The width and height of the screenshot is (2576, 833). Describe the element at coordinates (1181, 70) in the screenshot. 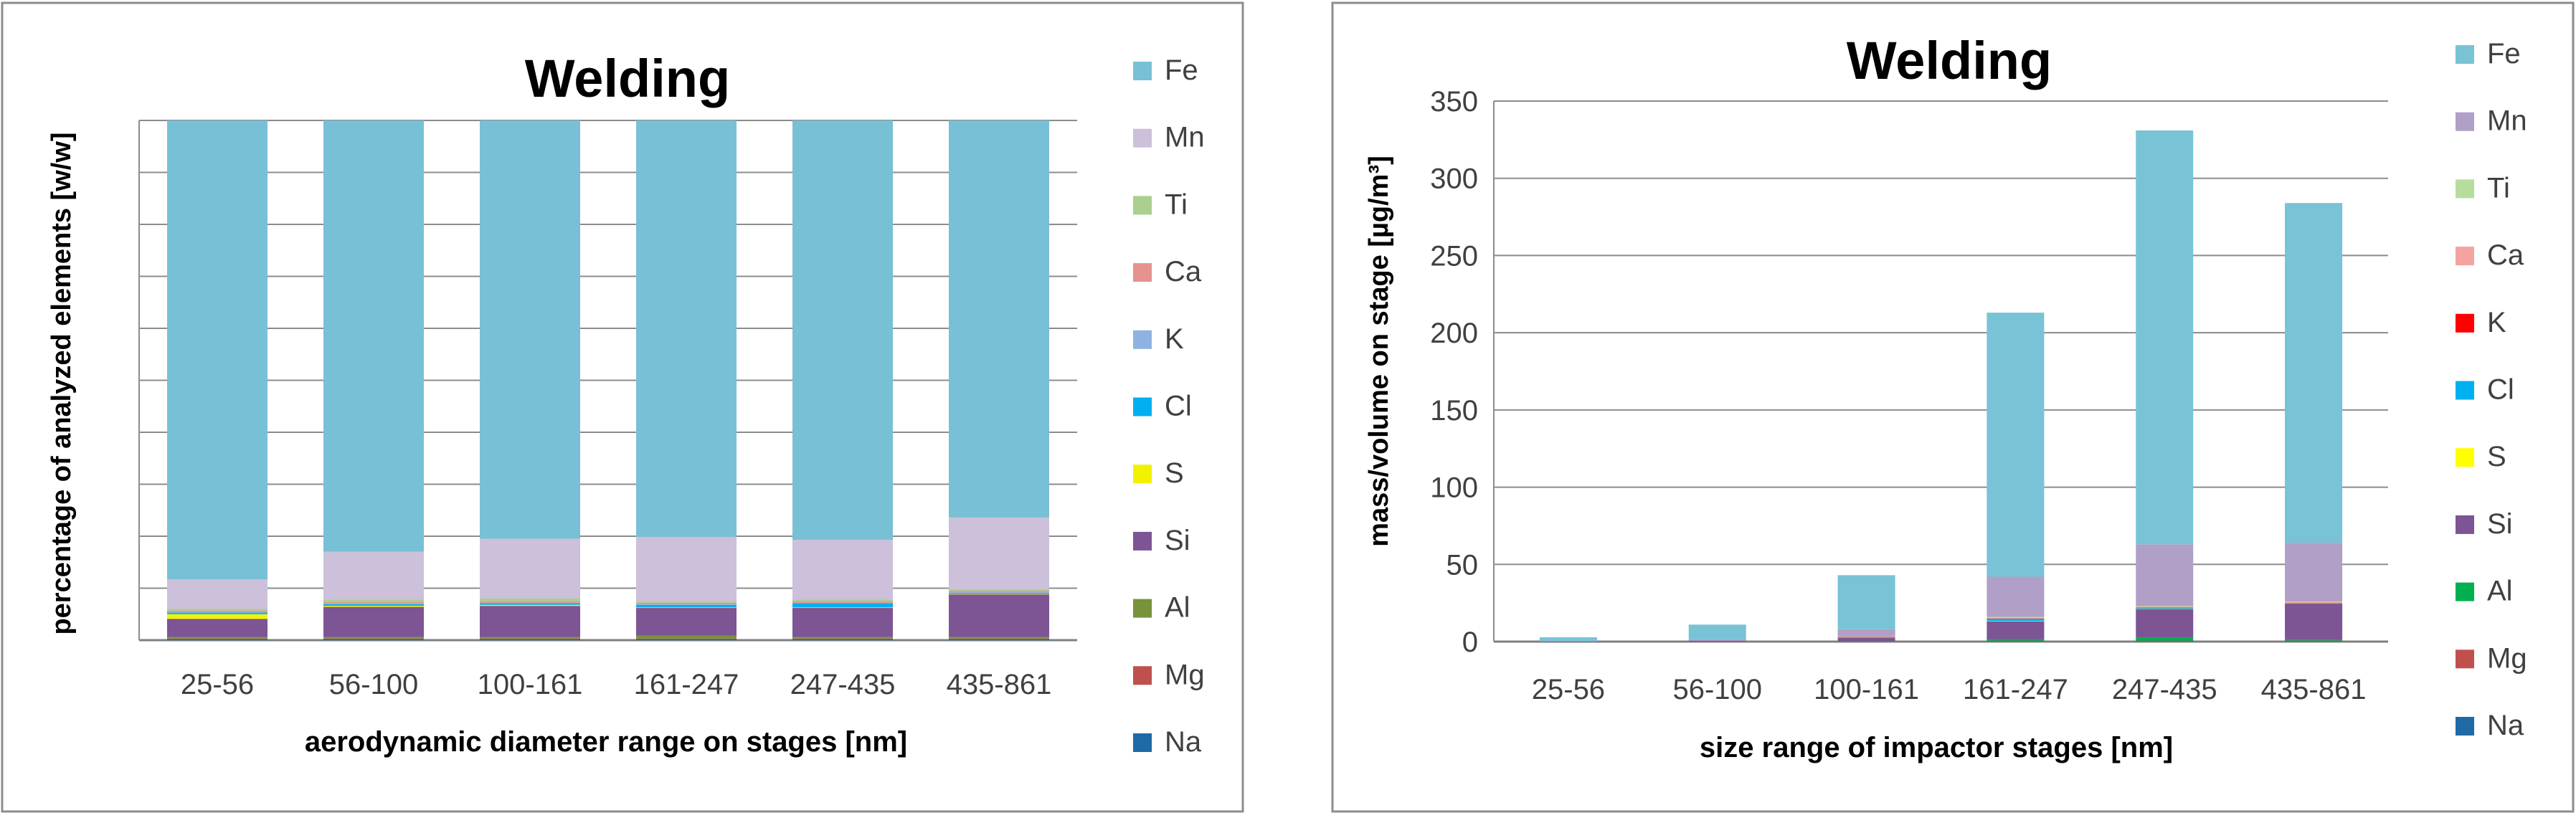

I see `left-legend-label-fe: Fe` at that location.